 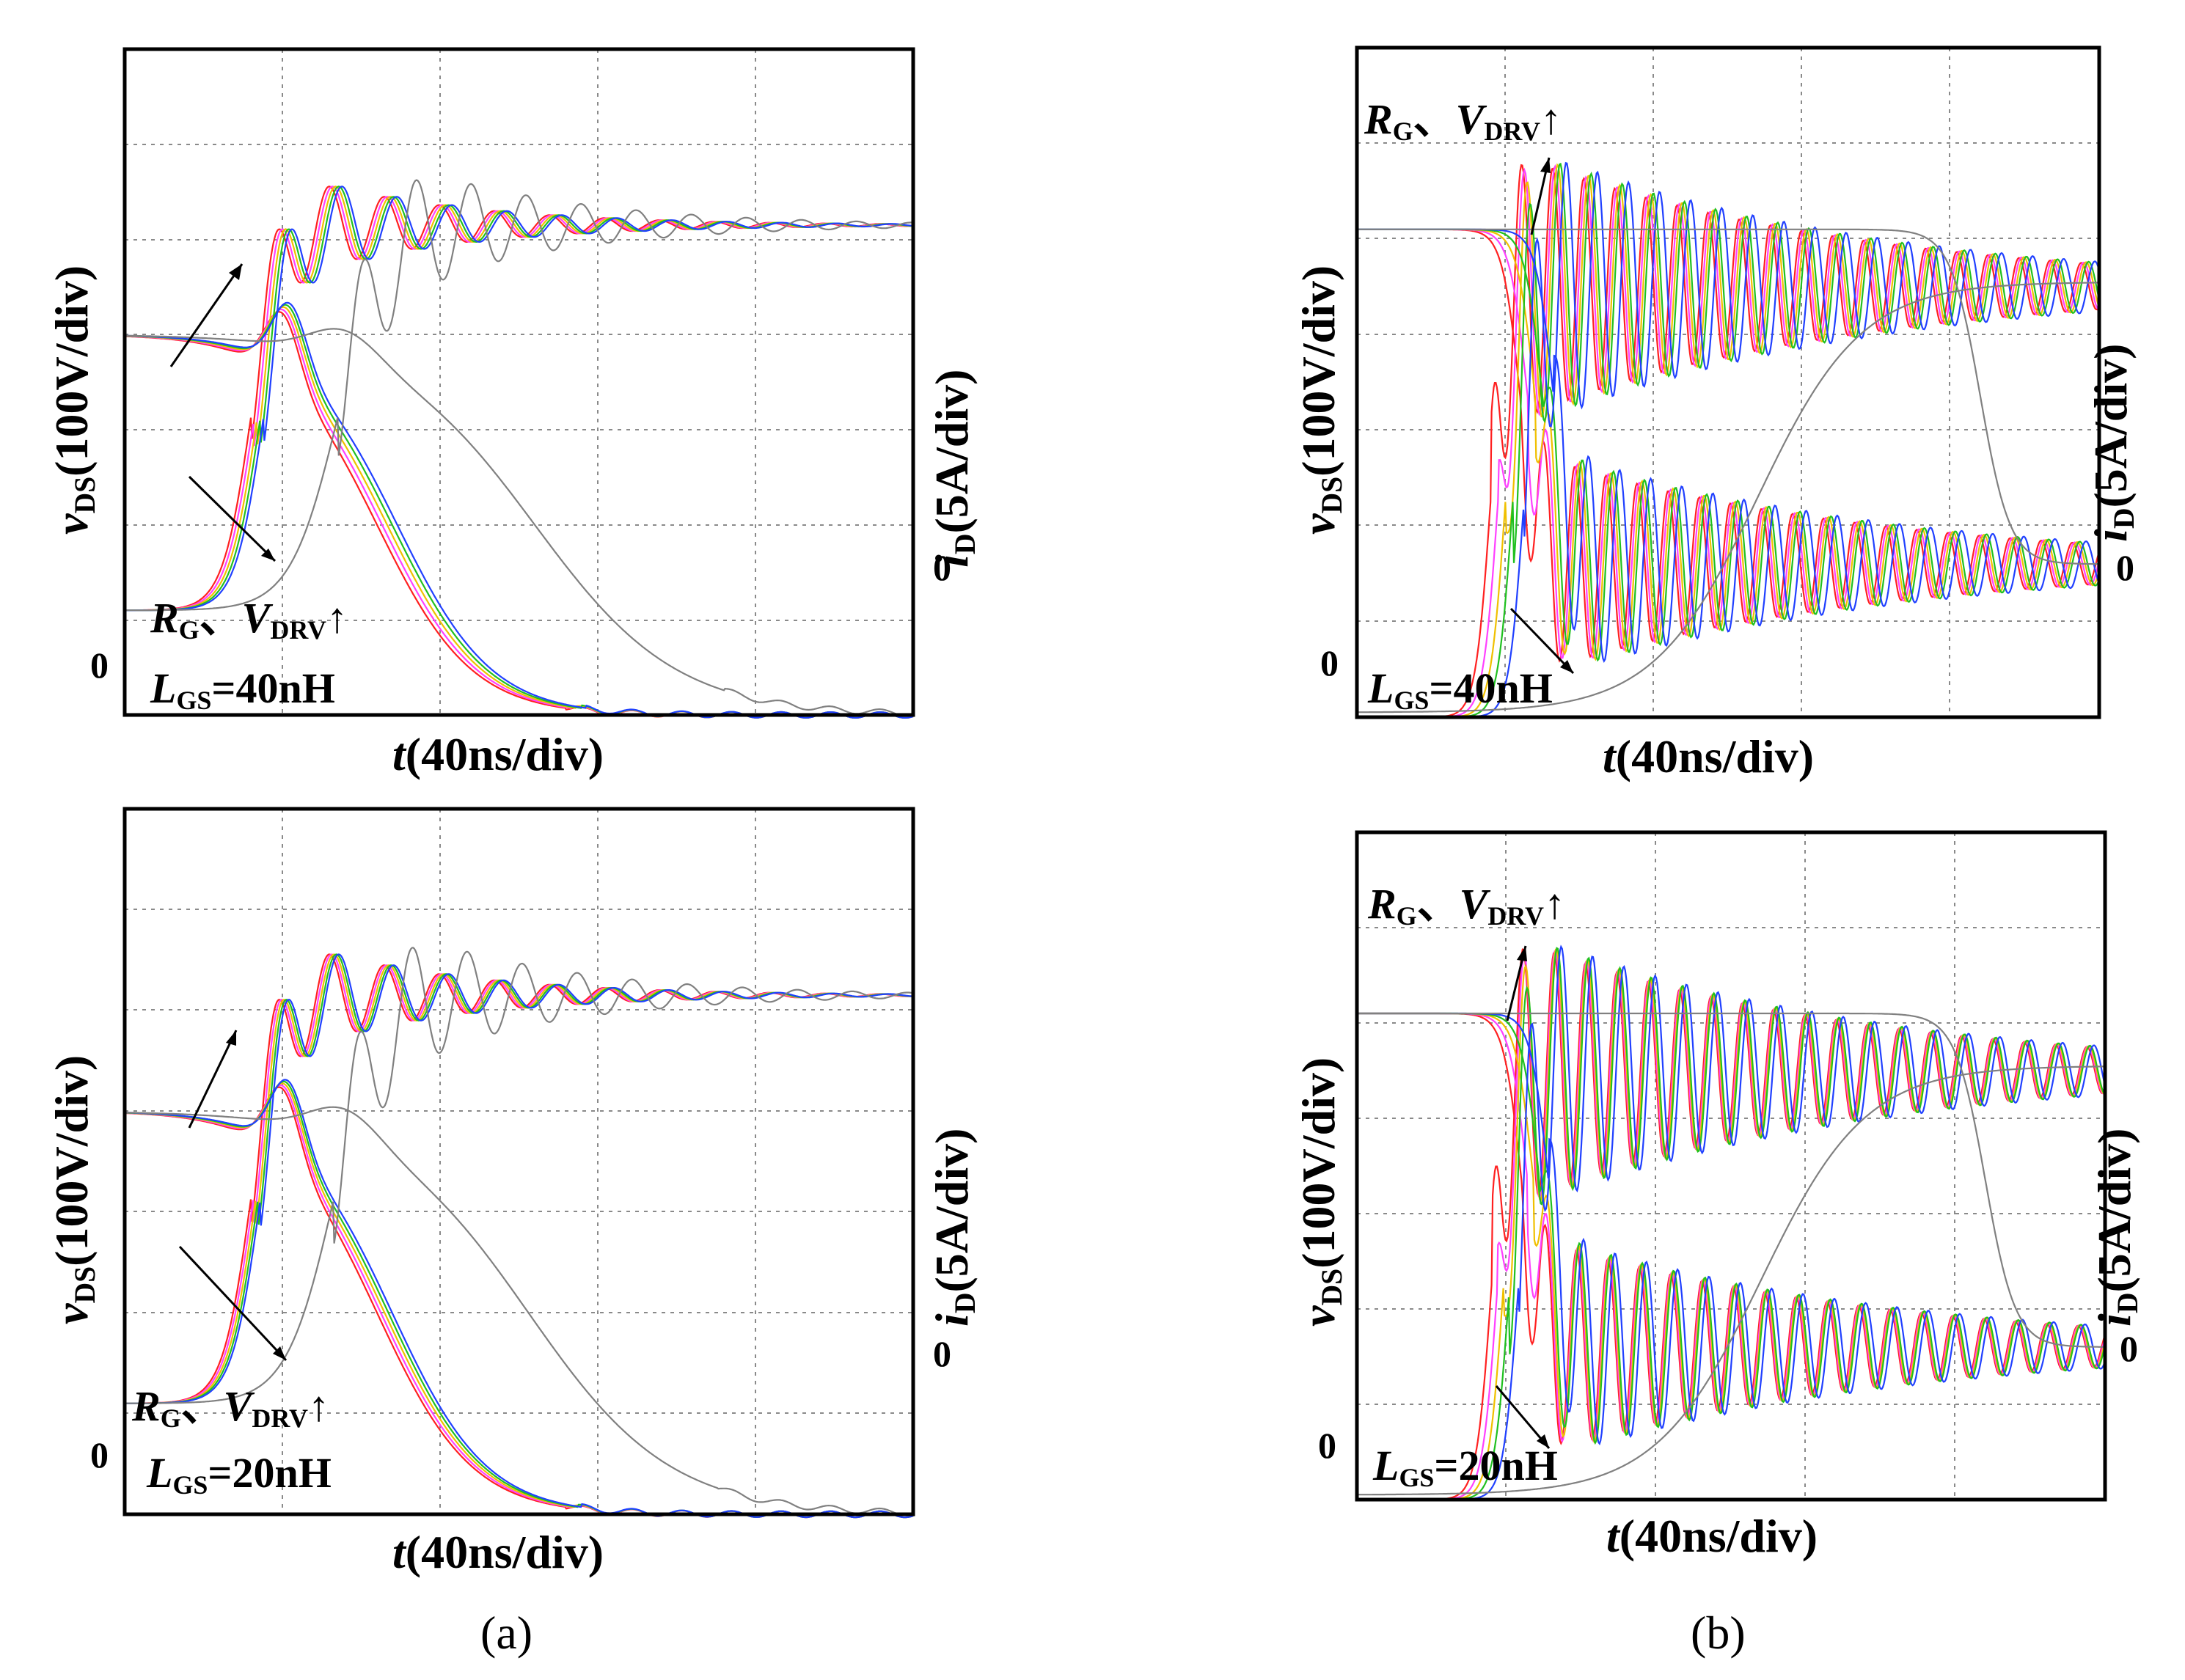 I want to click on chart-b-top, so click(x=1728, y=382).